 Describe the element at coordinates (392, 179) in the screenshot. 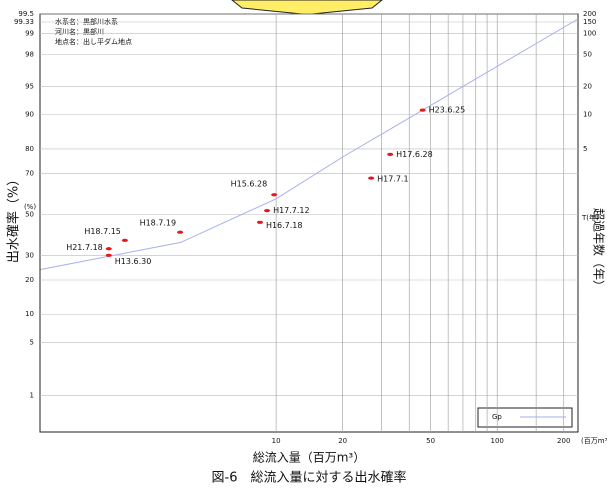

I see `point-label: H17.7.1` at that location.